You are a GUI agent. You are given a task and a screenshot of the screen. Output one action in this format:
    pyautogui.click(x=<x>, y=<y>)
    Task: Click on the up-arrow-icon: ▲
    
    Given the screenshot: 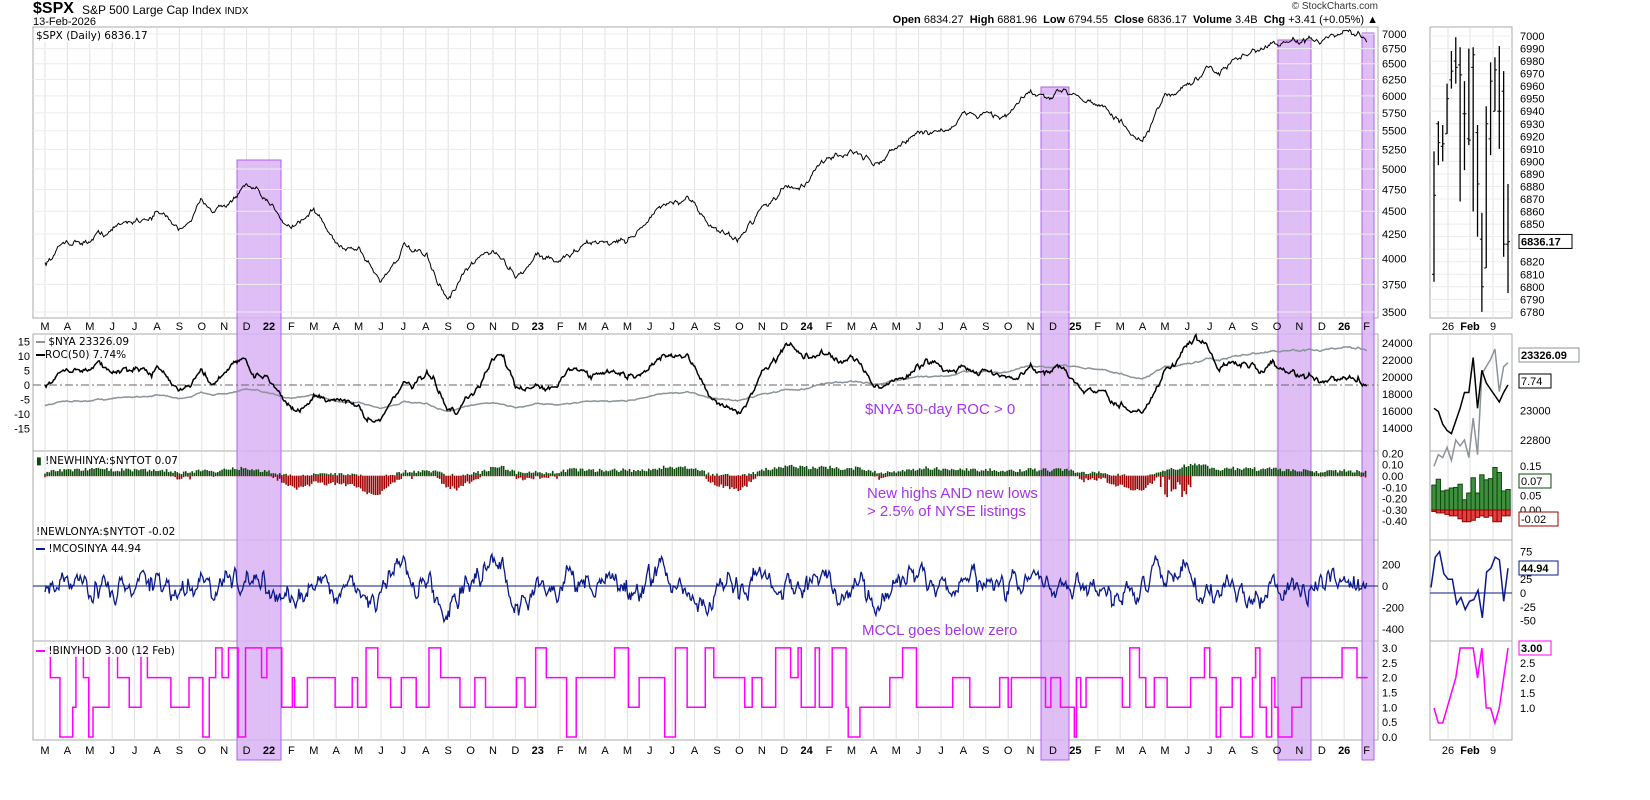 What is the action you would take?
    pyautogui.click(x=1372, y=20)
    